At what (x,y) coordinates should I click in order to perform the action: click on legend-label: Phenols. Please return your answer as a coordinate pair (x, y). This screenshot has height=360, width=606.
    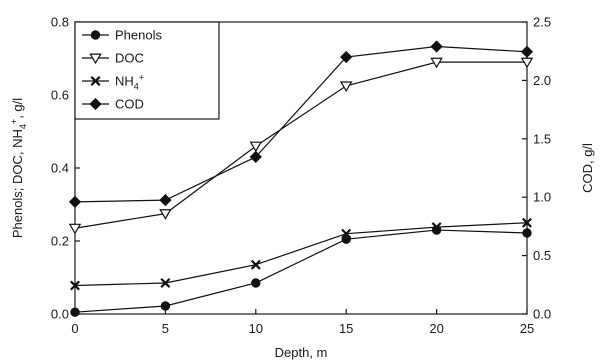
    Looking at the image, I should click on (138, 35).